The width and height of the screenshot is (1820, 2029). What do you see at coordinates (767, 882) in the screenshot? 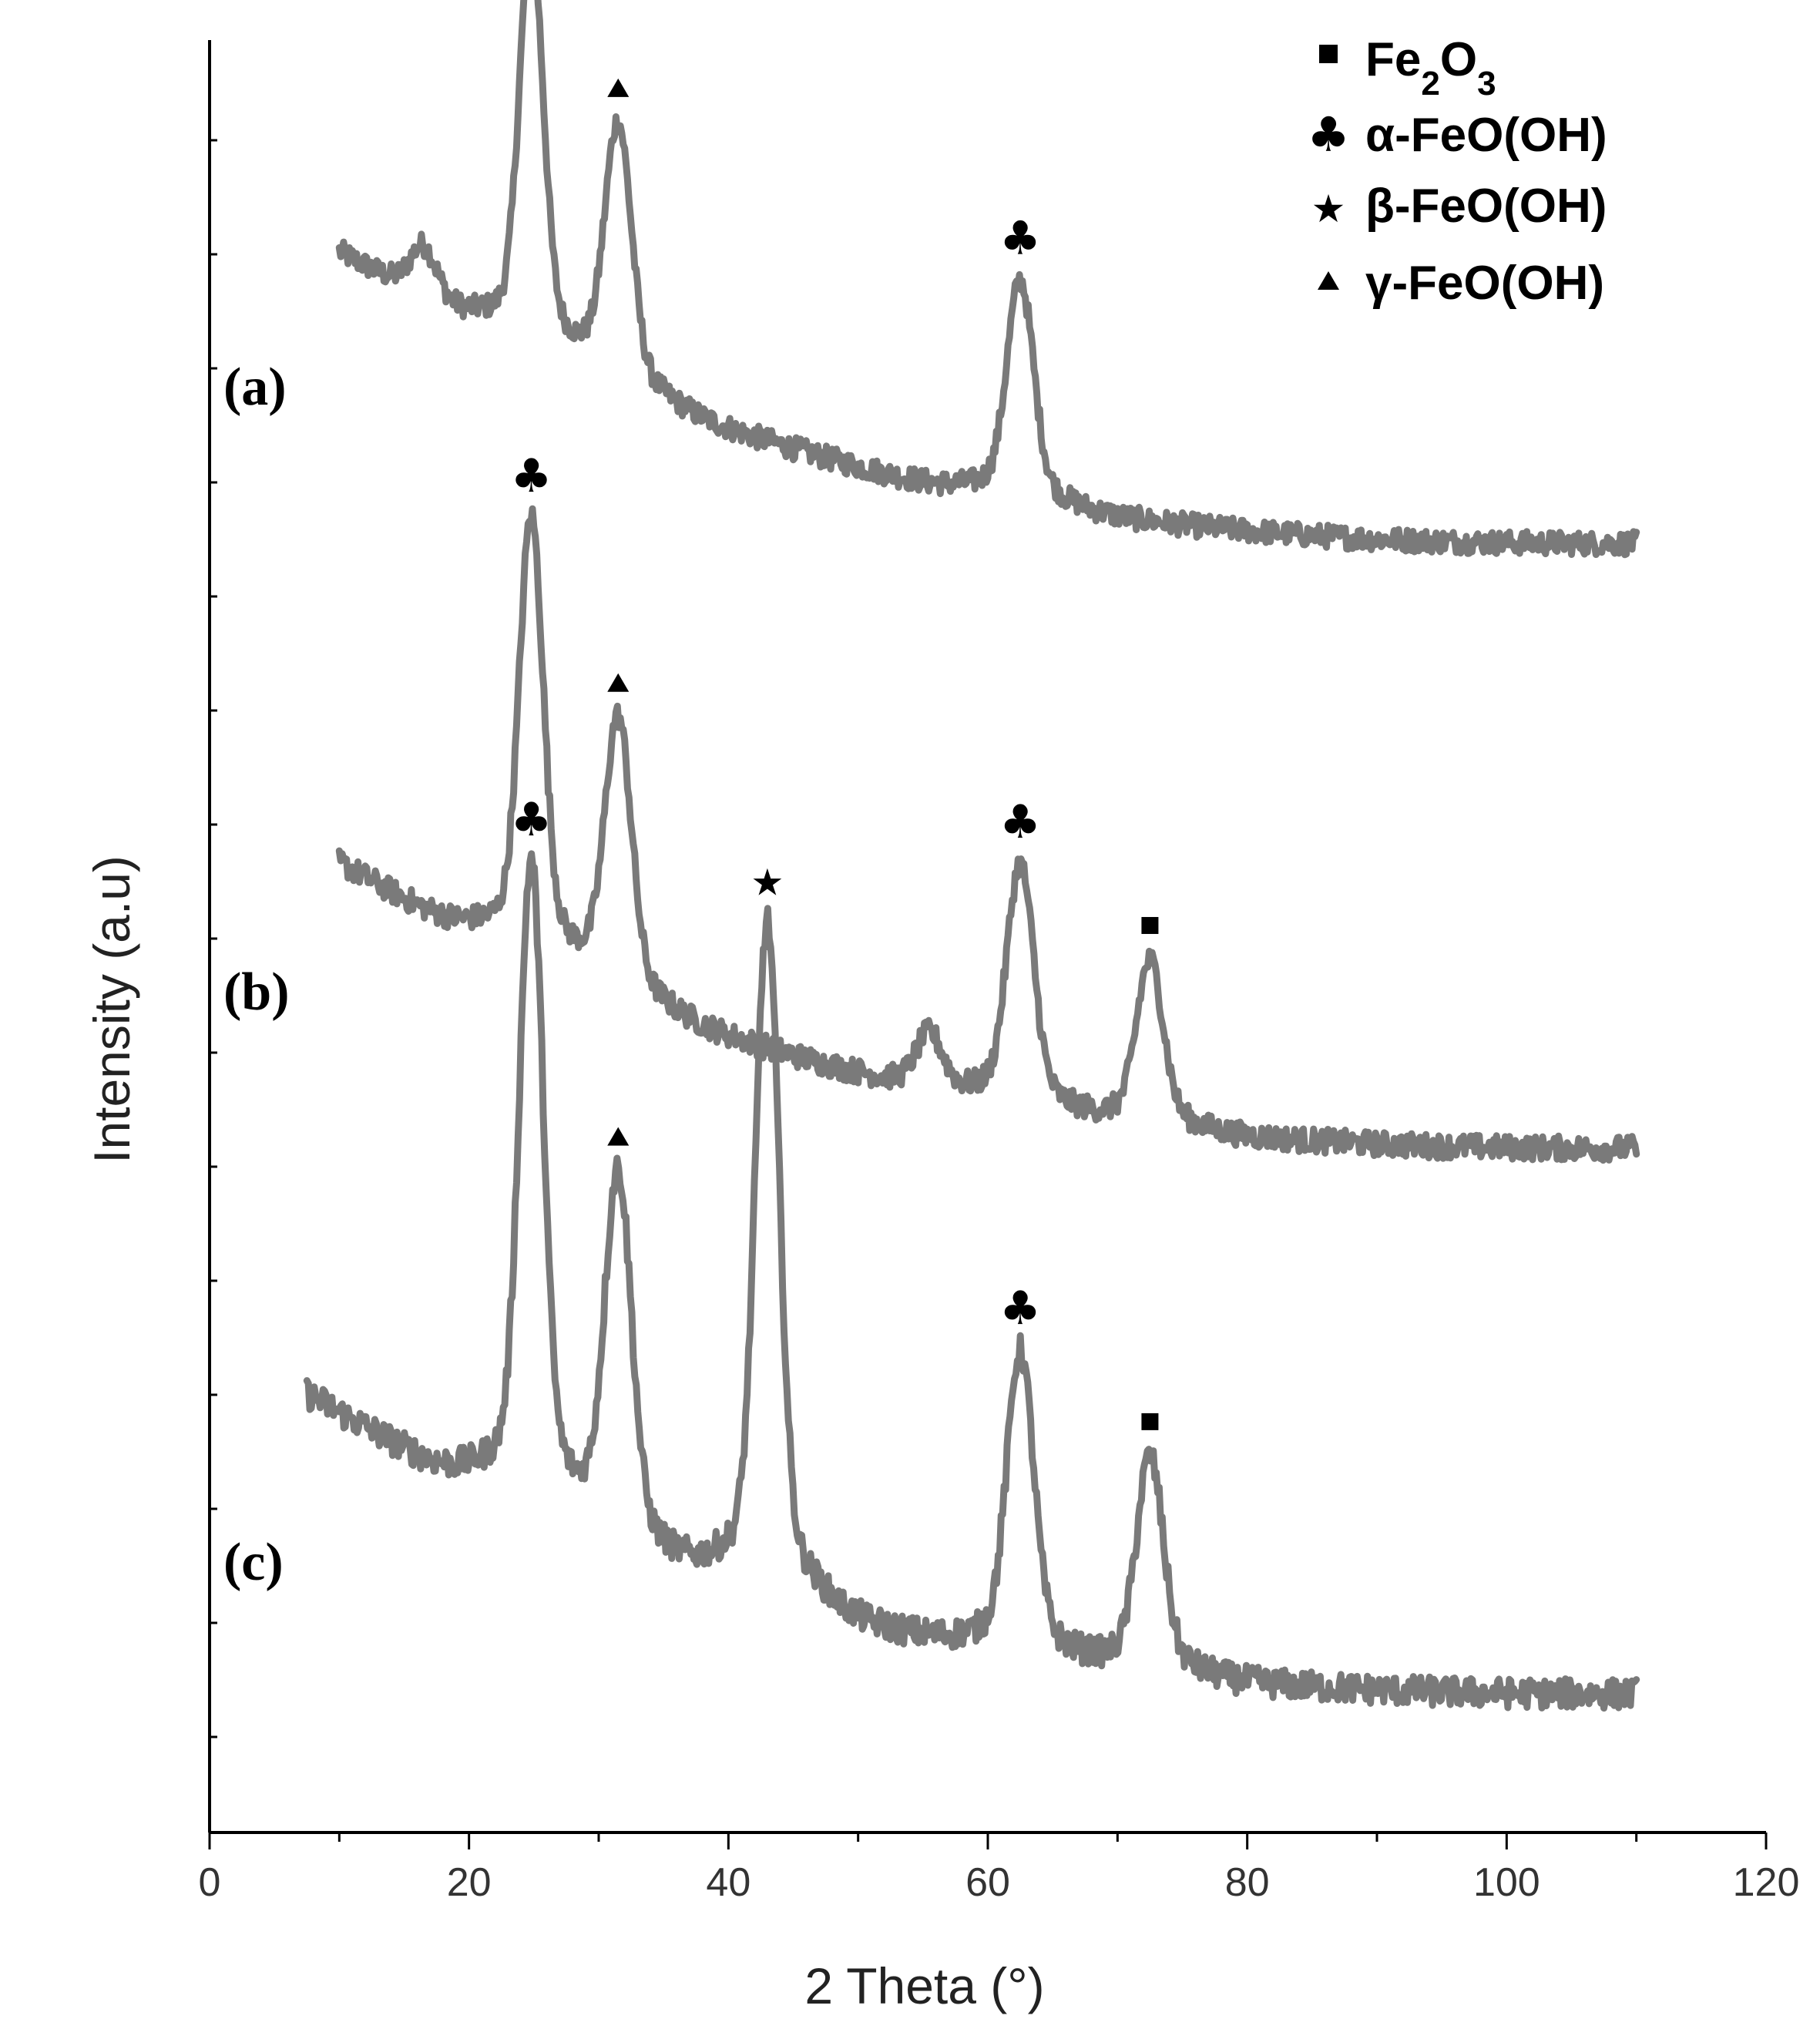
I see `peak-marker-star-icon: ★` at bounding box center [767, 882].